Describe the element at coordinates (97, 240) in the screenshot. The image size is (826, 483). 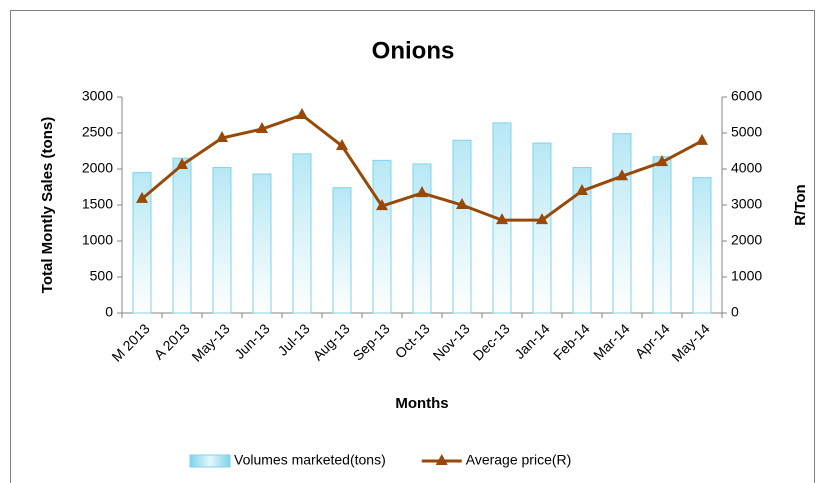
I see `y-tick-label: 1000` at that location.